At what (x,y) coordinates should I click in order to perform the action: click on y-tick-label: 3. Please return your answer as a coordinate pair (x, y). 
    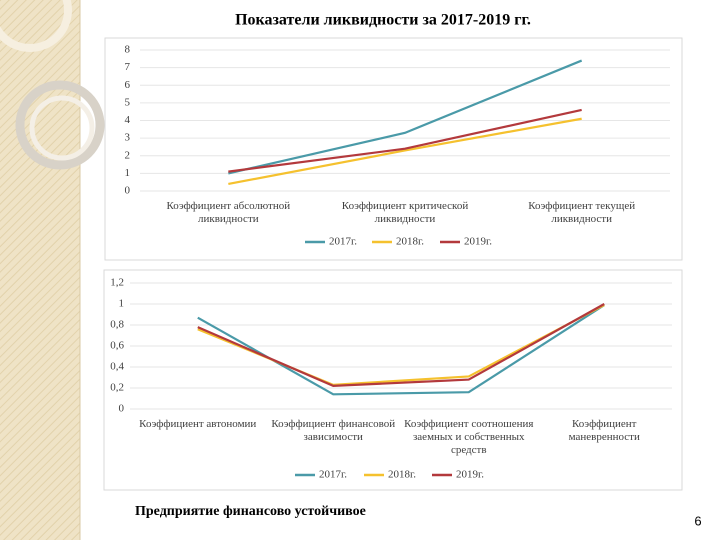
    Looking at the image, I should click on (128, 138).